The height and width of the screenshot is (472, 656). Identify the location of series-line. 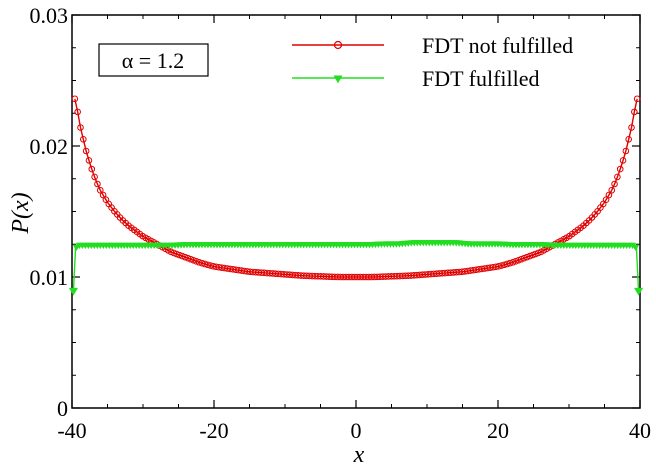
(356, 267).